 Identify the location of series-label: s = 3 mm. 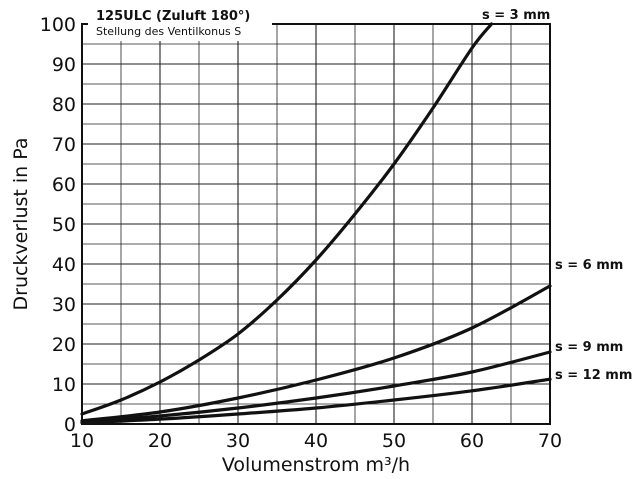
(516, 15).